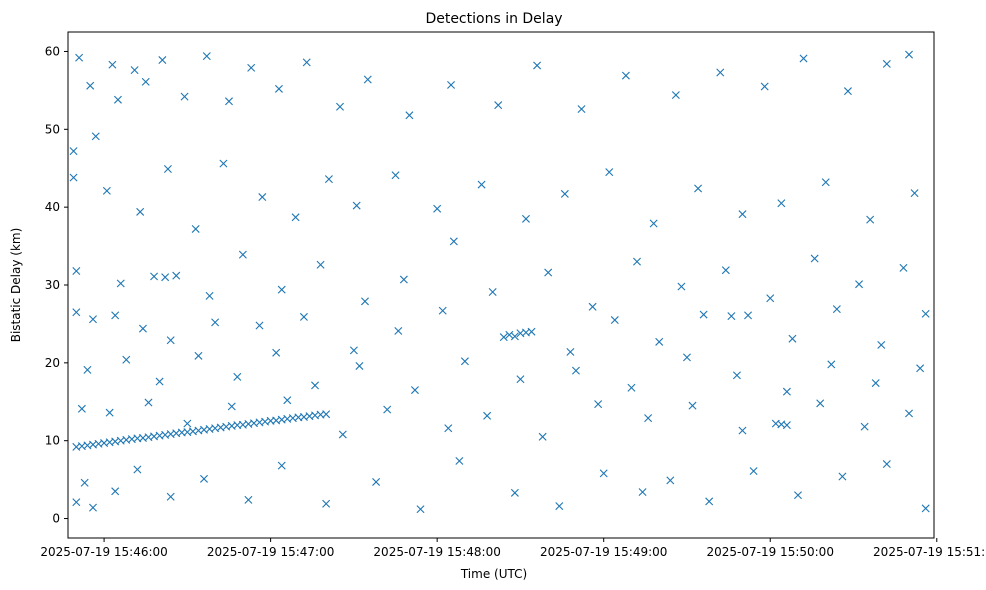 This screenshot has width=986, height=590. What do you see at coordinates (770, 552) in the screenshot?
I see `x-tick-label: 2025-07-19 15:50:00` at bounding box center [770, 552].